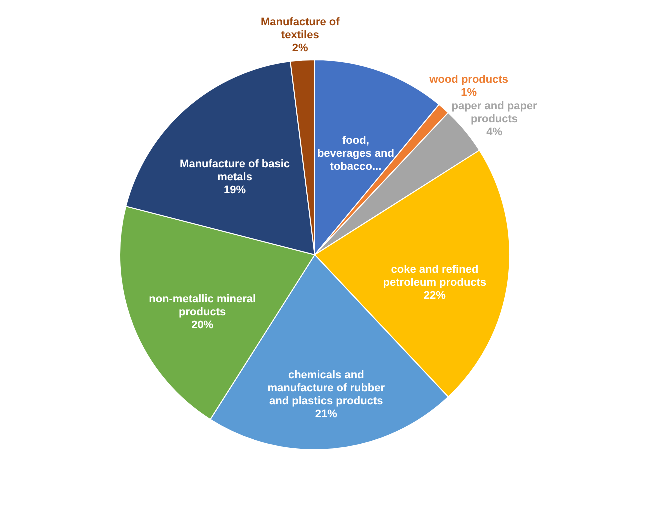 Image resolution: width=648 pixels, height=512 pixels. I want to click on data-label: 1%, so click(469, 93).